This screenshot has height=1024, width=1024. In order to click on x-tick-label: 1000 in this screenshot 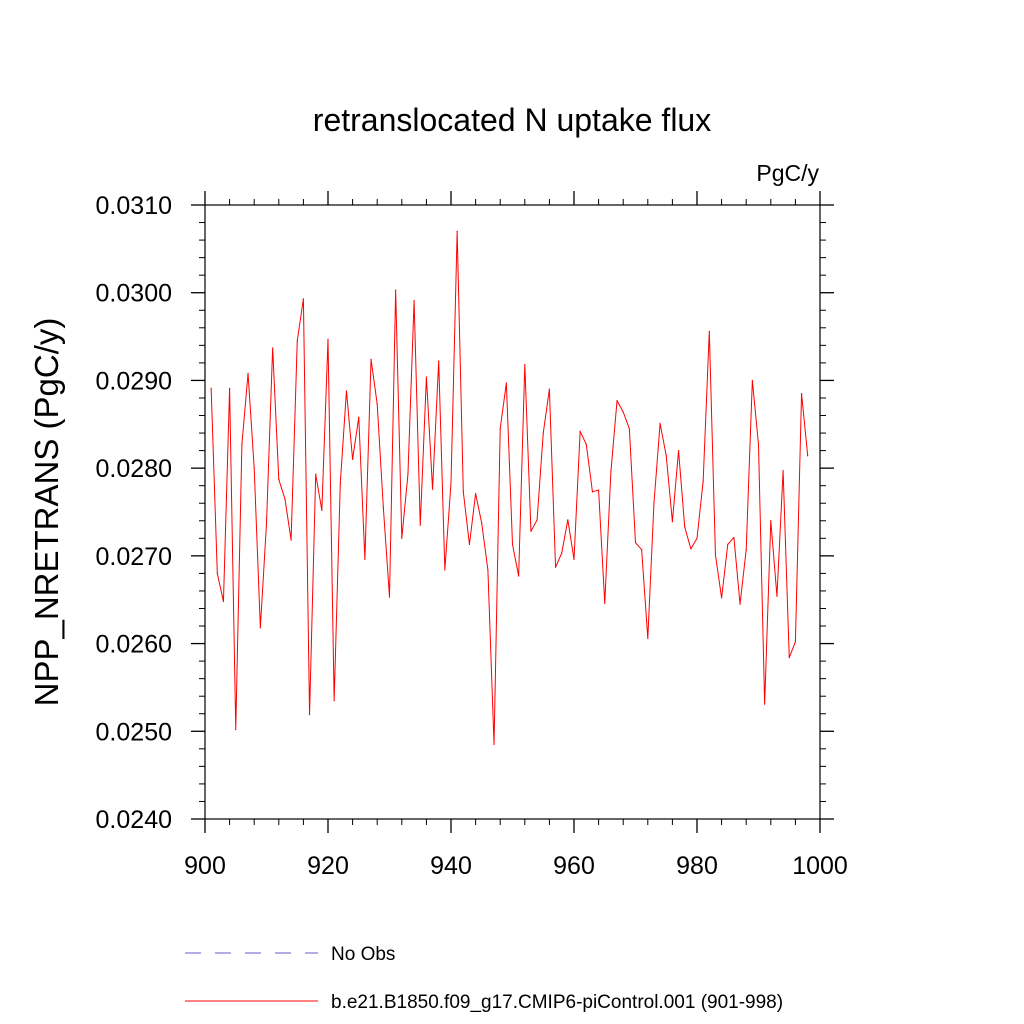, I will do `click(820, 866)`.